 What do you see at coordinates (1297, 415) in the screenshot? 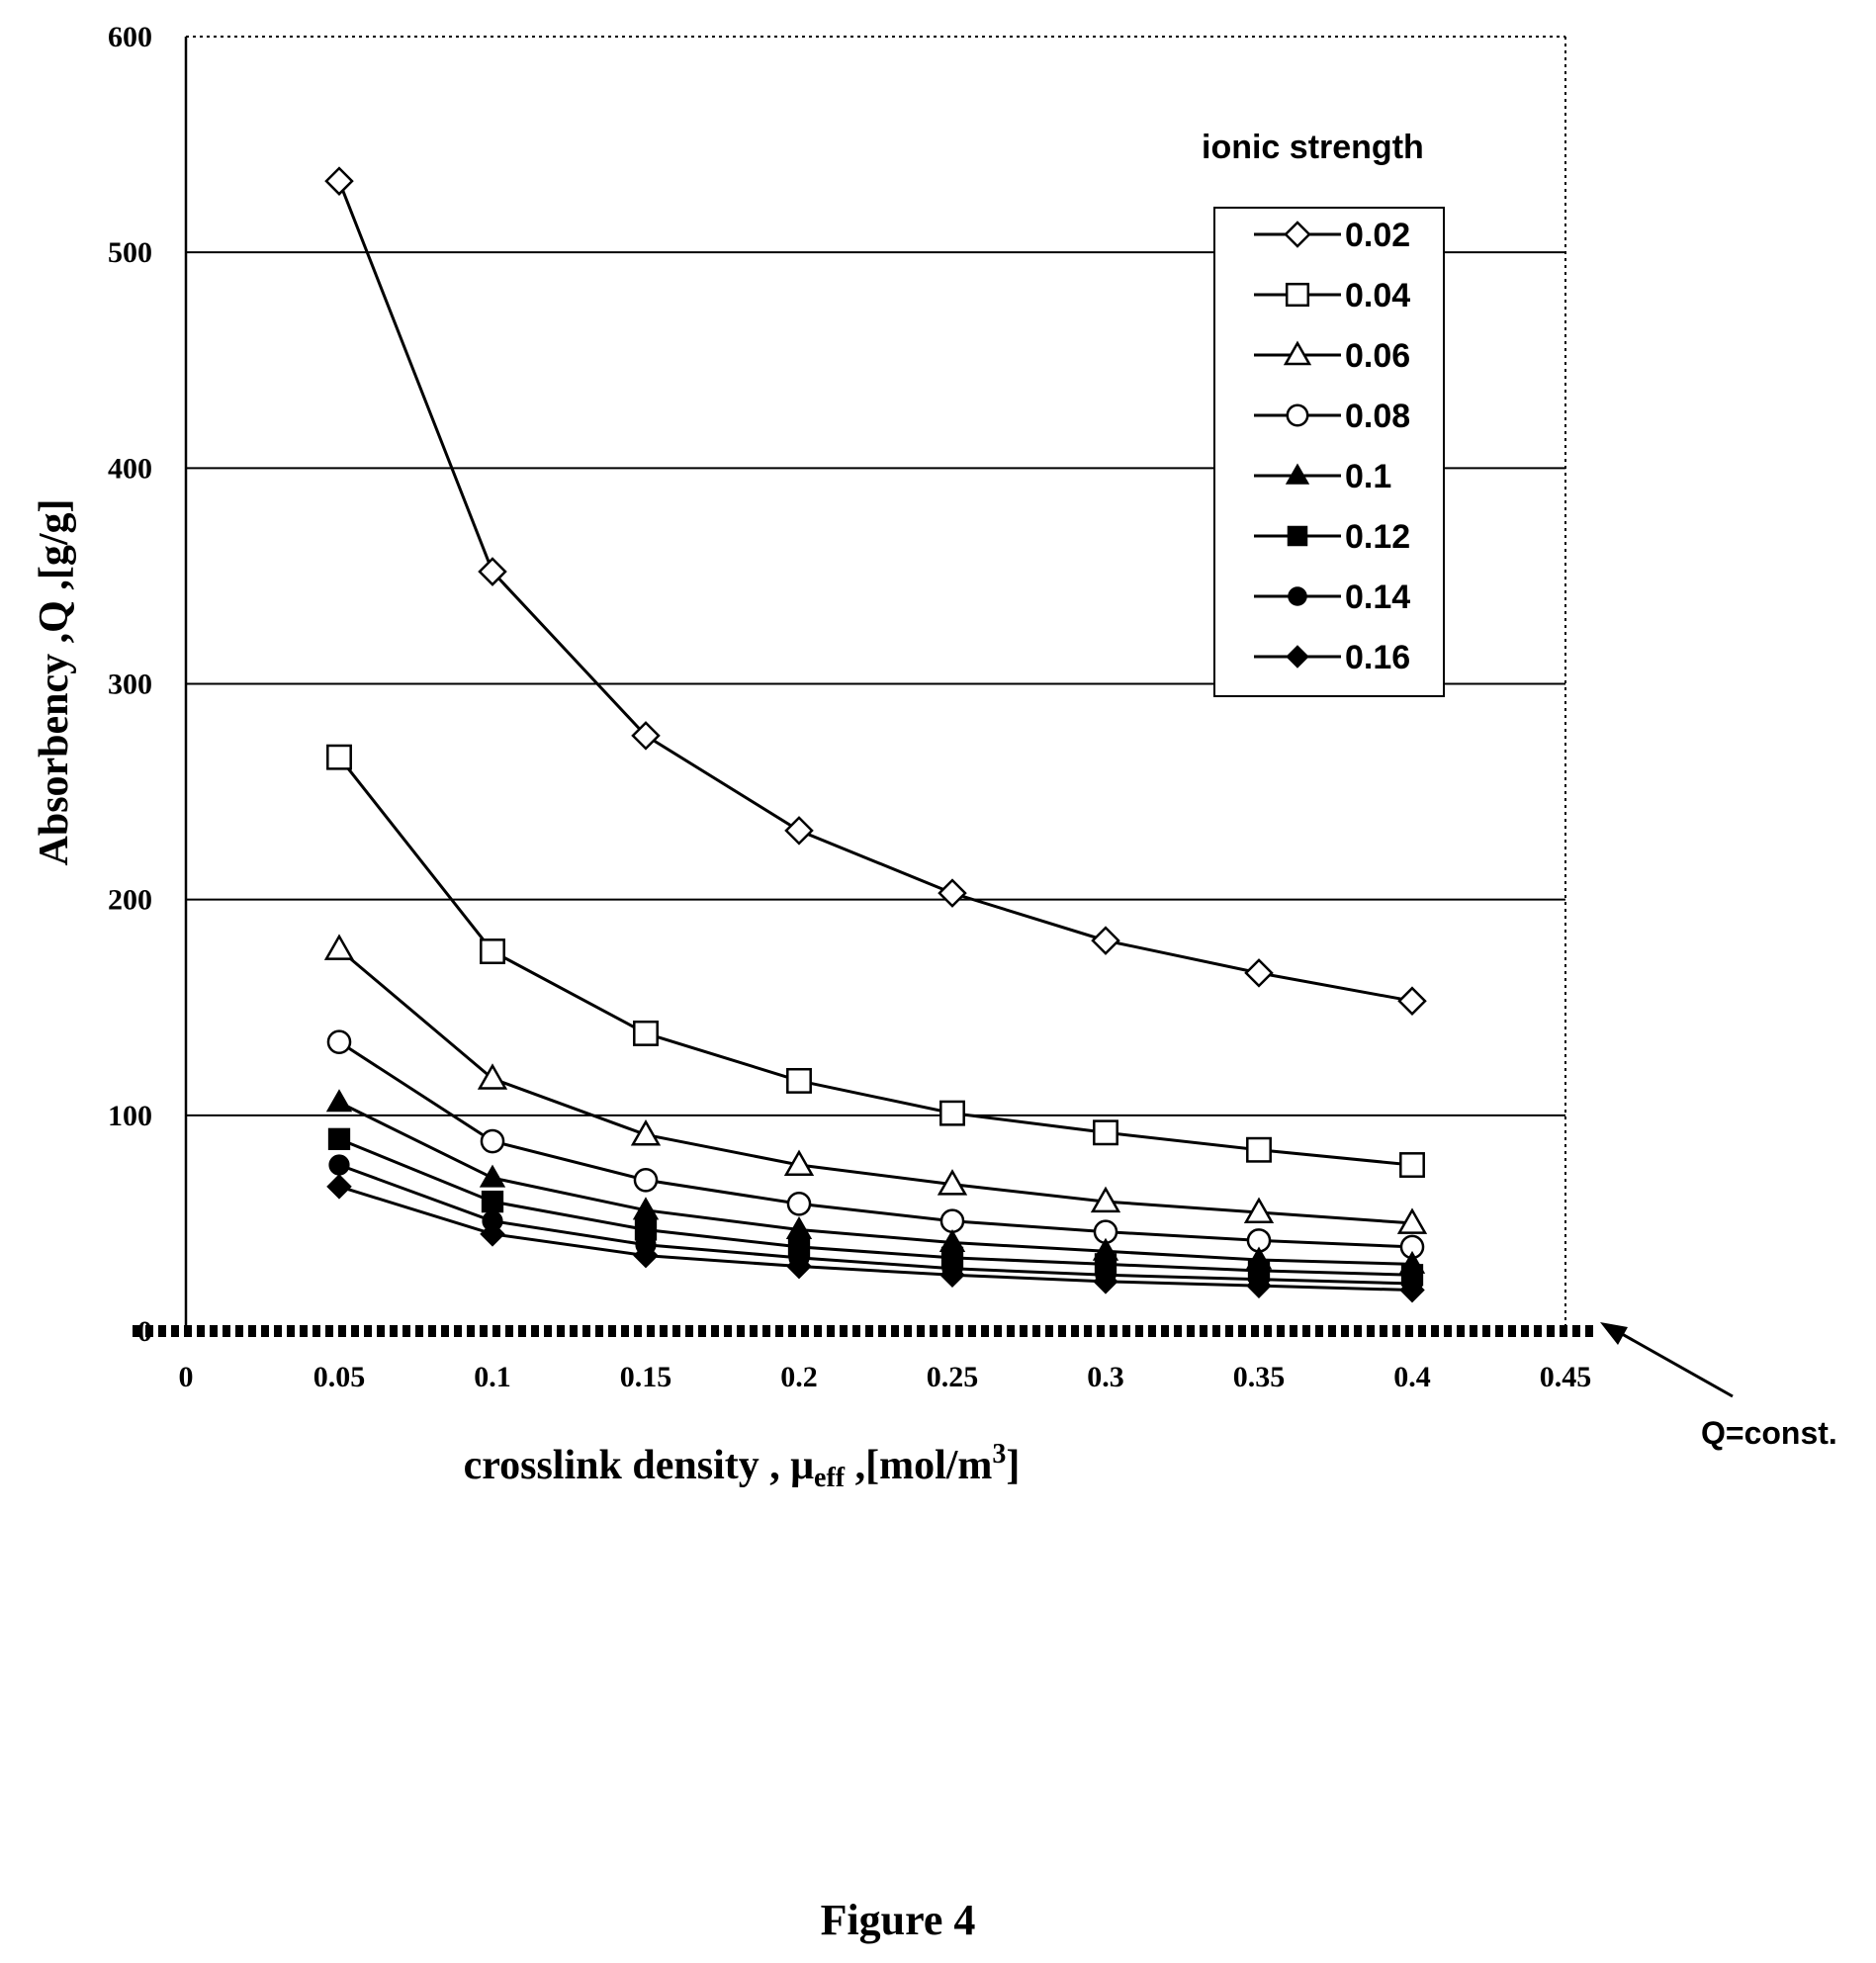
I see `legend-marker-0.08` at bounding box center [1297, 415].